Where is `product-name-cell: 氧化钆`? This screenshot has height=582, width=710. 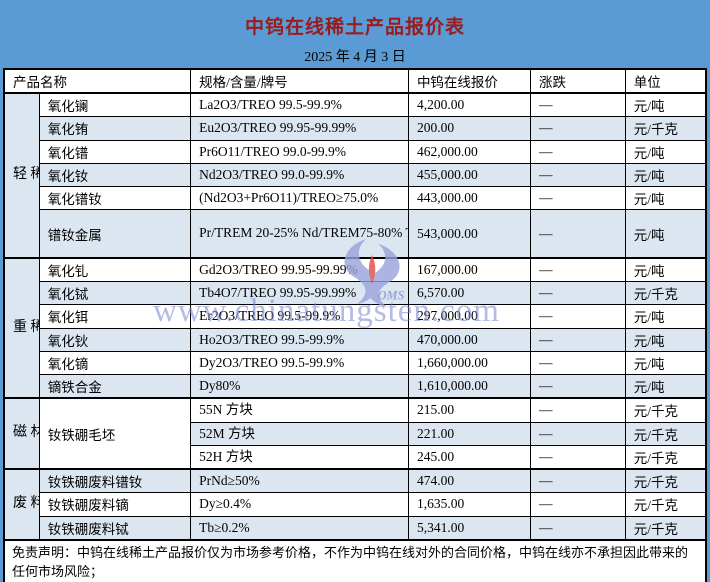
product-name-cell: 氧化钆 is located at coordinates (115, 269).